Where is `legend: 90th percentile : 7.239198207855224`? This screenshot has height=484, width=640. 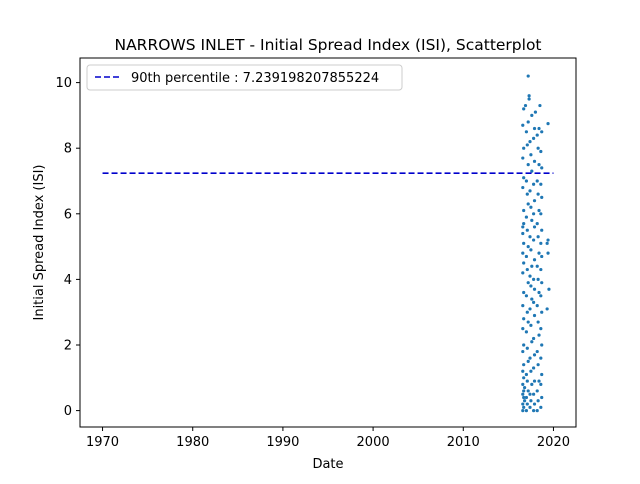
legend: 90th percentile : 7.239198207855224 is located at coordinates (244, 77).